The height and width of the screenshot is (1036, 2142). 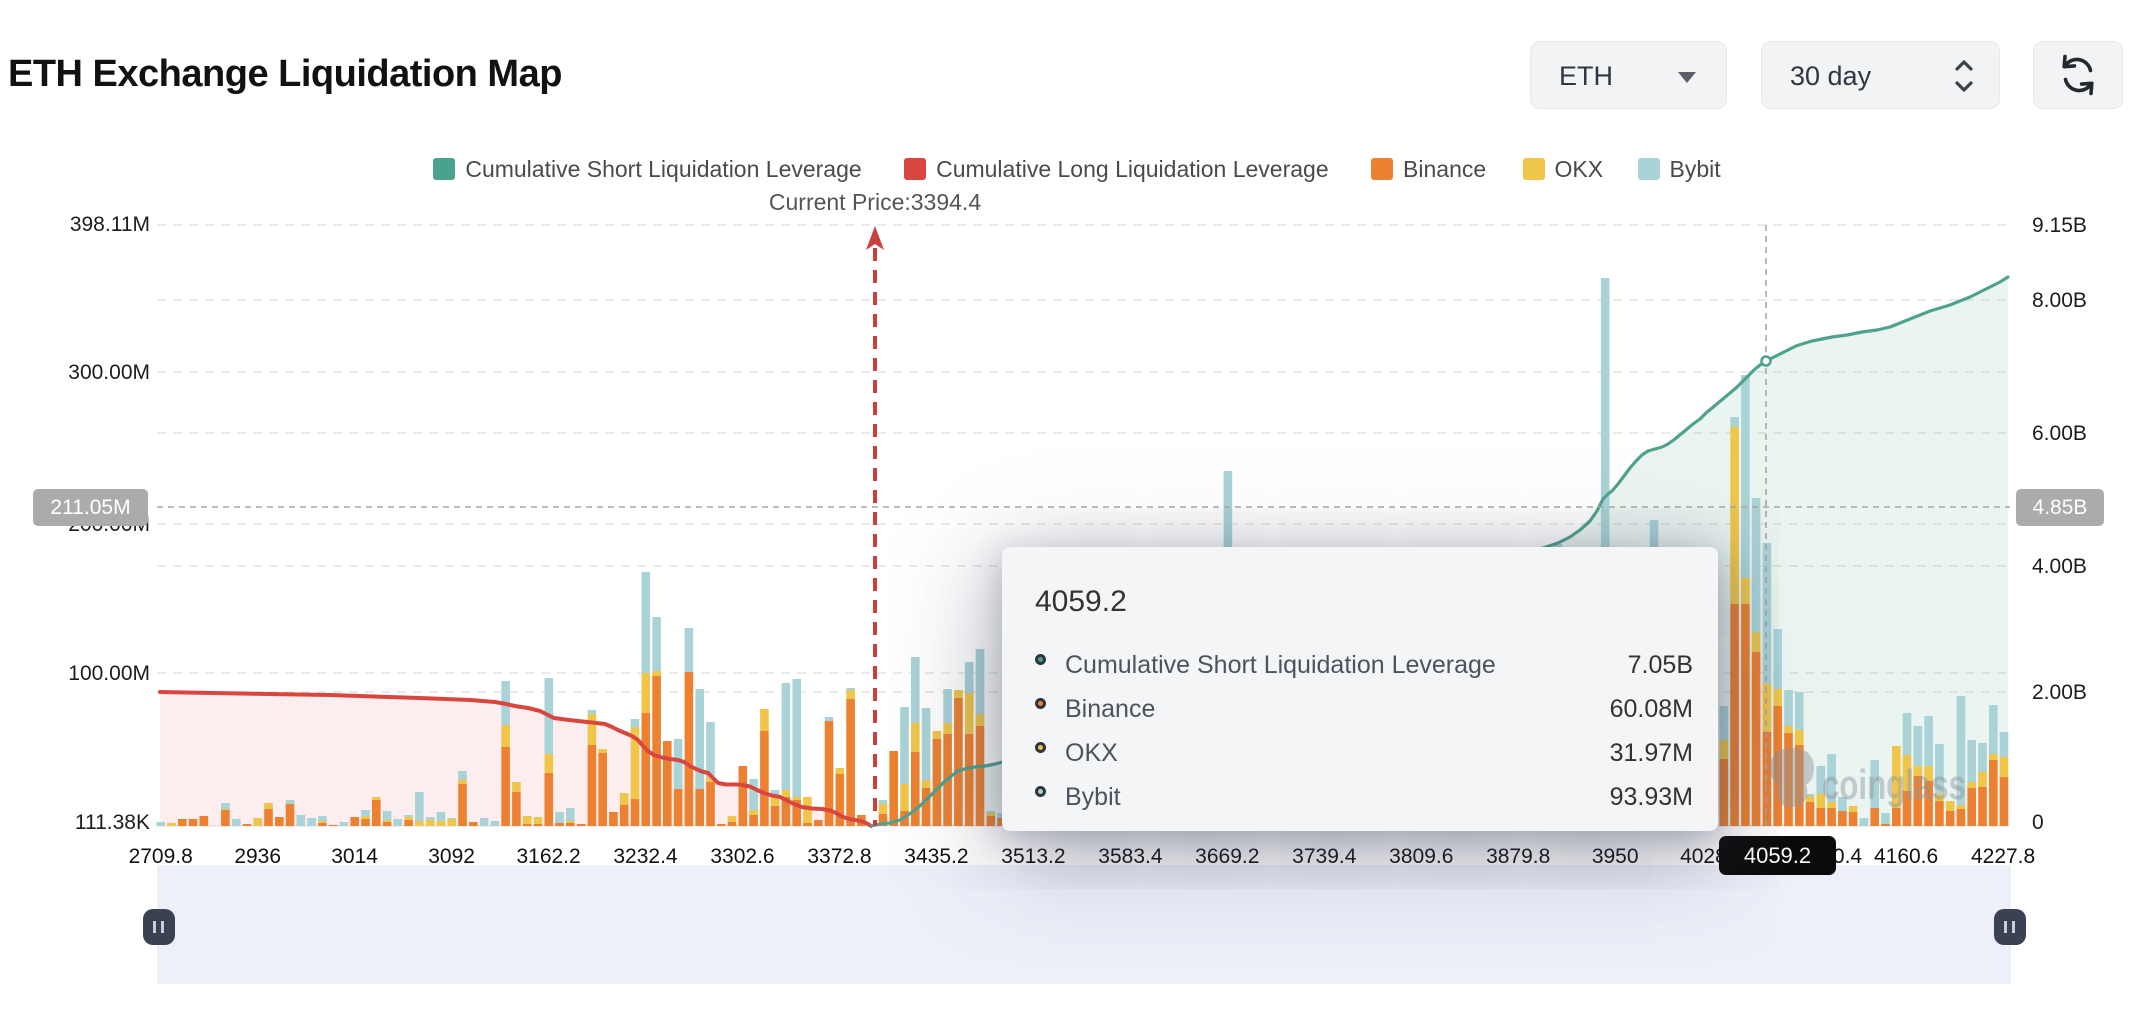 What do you see at coordinates (2059, 692) in the screenshot?
I see `svg-text: 2.00B` at bounding box center [2059, 692].